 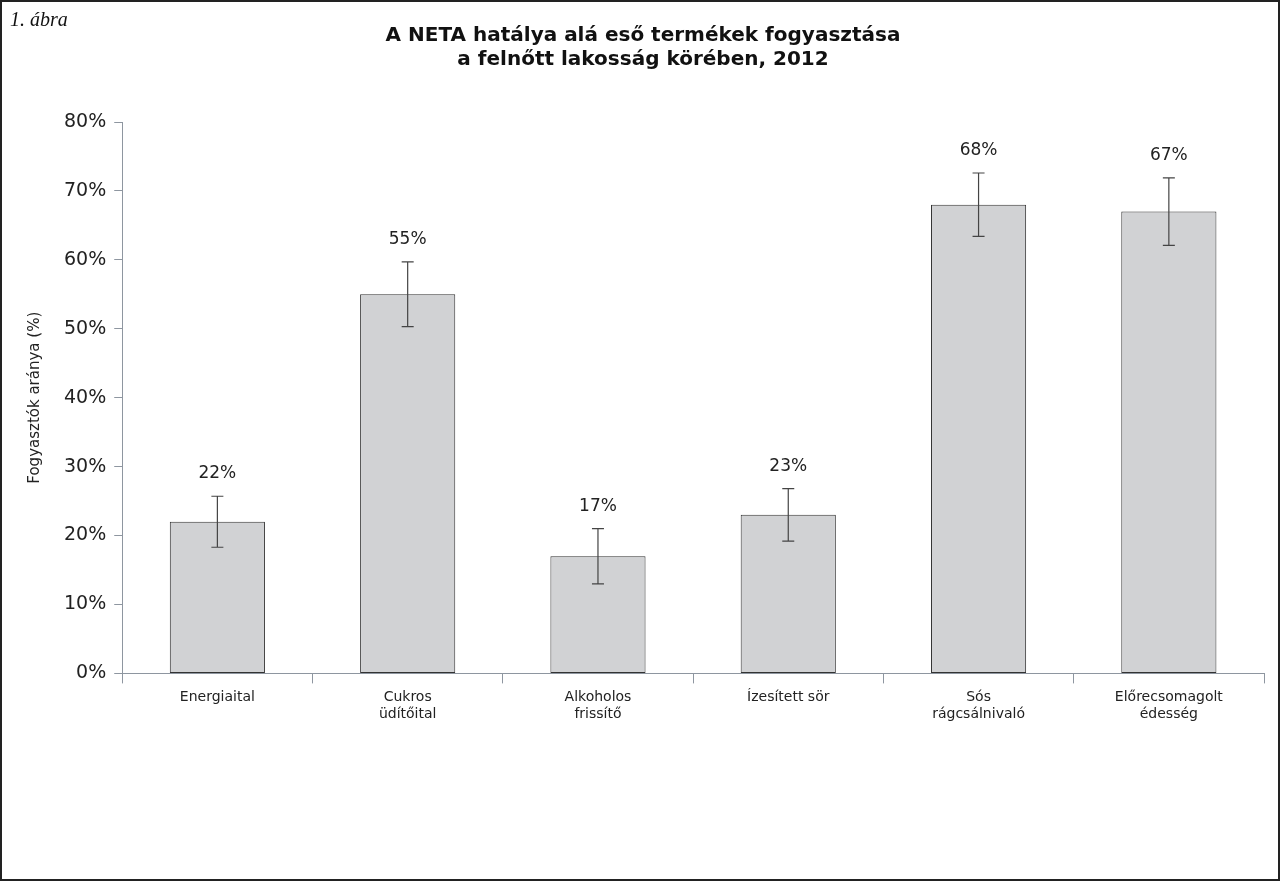 What do you see at coordinates (407, 705) in the screenshot?
I see `x-tick-label: Cukros üdítőital` at bounding box center [407, 705].